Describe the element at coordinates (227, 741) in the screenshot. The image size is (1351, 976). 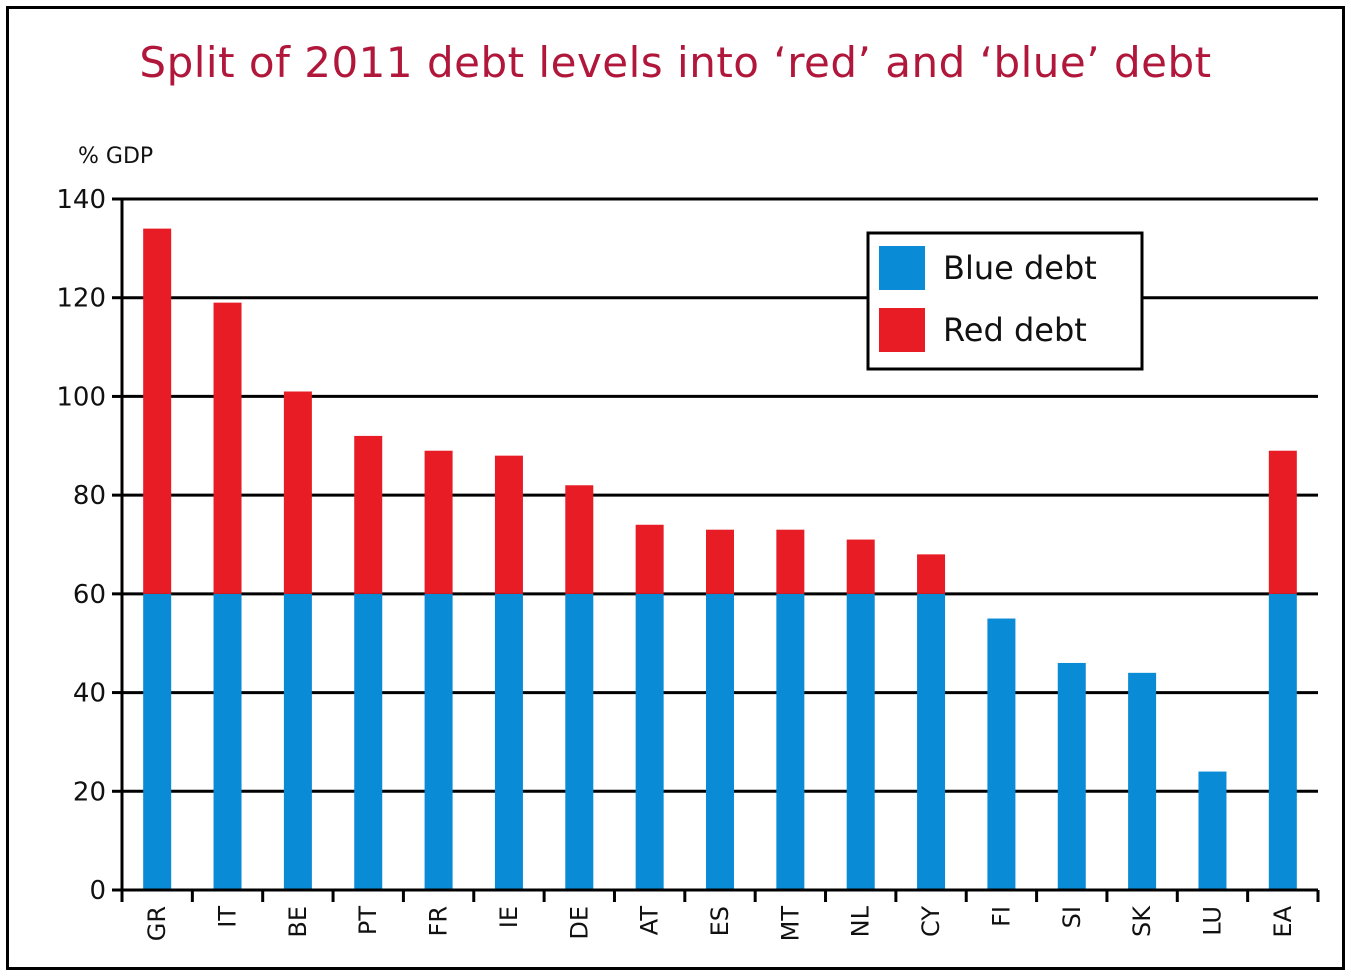
I see `bar-blue-debt-it` at that location.